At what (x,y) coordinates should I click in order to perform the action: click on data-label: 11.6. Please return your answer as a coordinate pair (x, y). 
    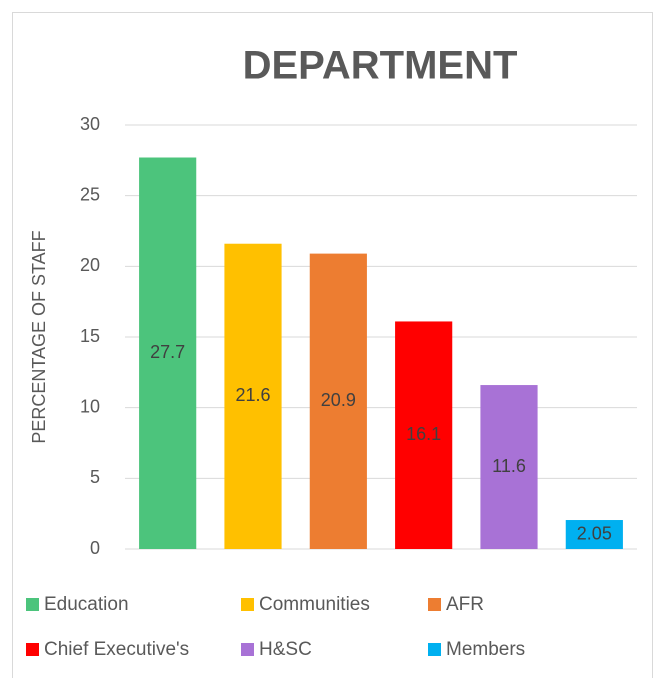
    Looking at the image, I should click on (509, 466).